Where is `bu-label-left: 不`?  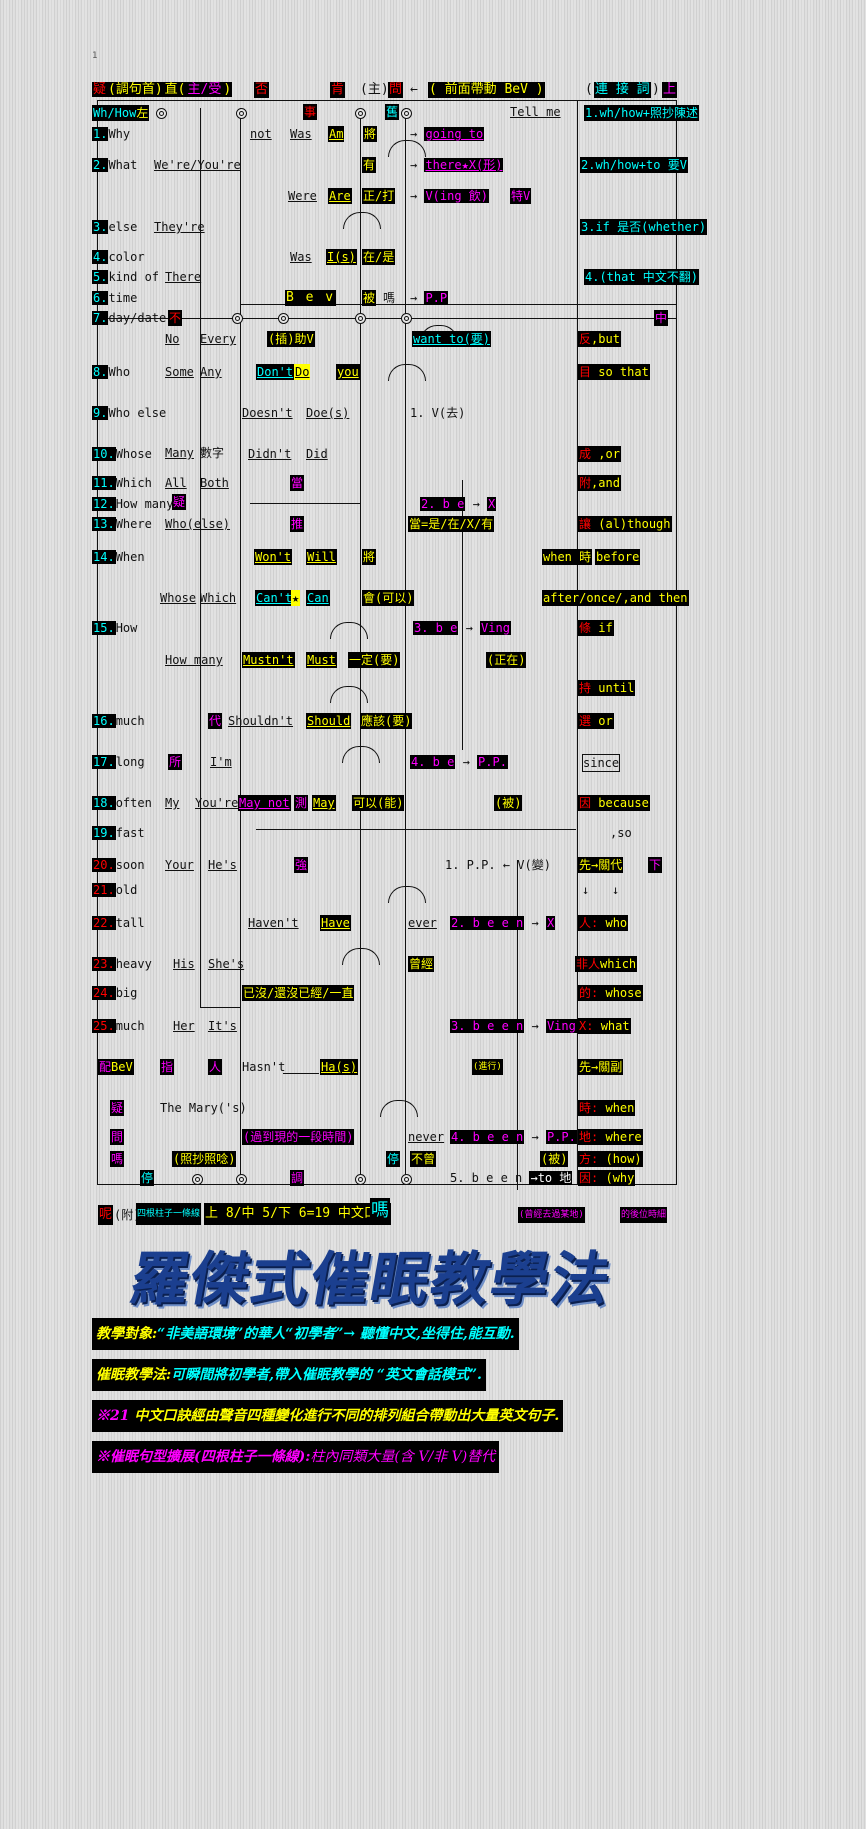
bu-label-left: 不 is located at coordinates (175, 318).